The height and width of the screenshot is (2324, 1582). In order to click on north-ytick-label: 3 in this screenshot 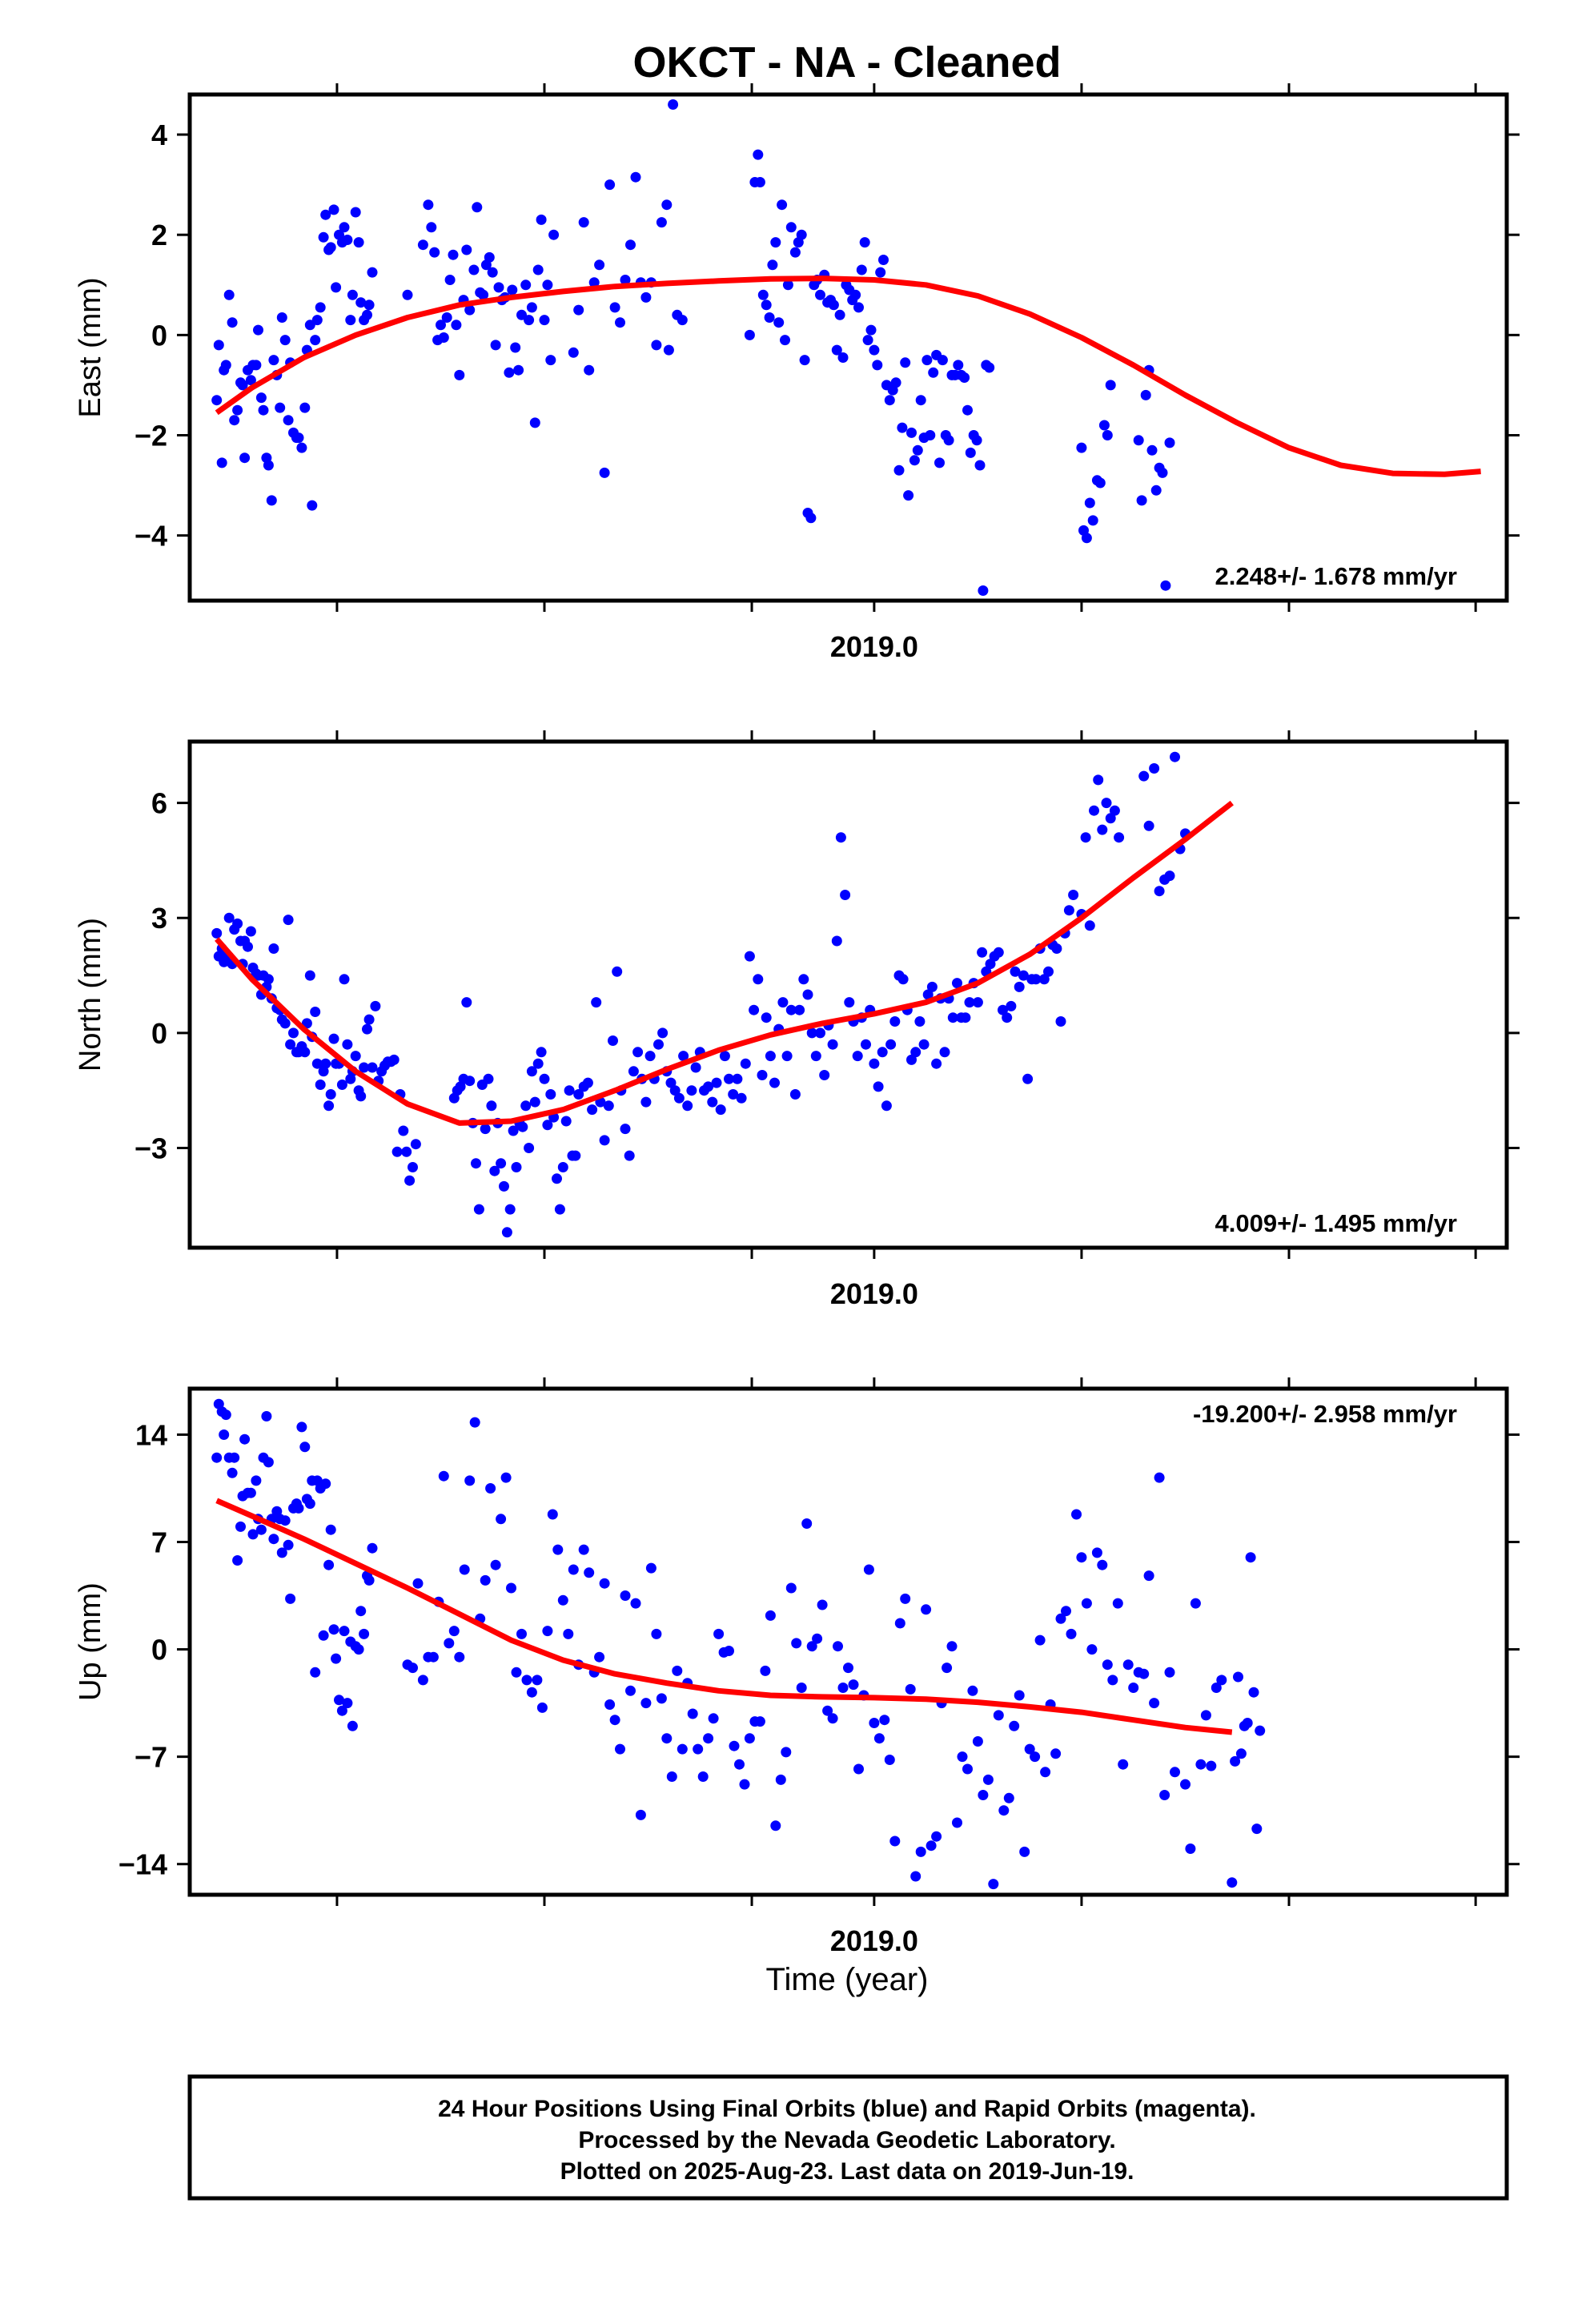, I will do `click(159, 919)`.